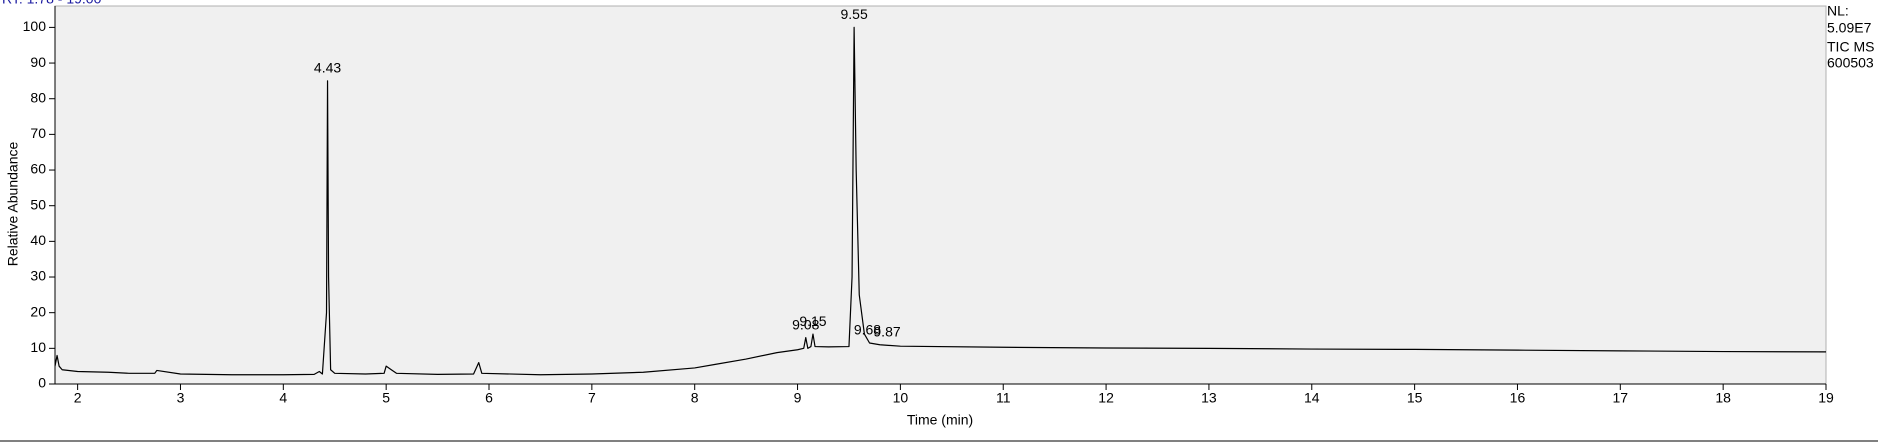 This screenshot has height=443, width=1878. Describe the element at coordinates (805, 324) in the screenshot. I see `peak-label: 9.08` at that location.